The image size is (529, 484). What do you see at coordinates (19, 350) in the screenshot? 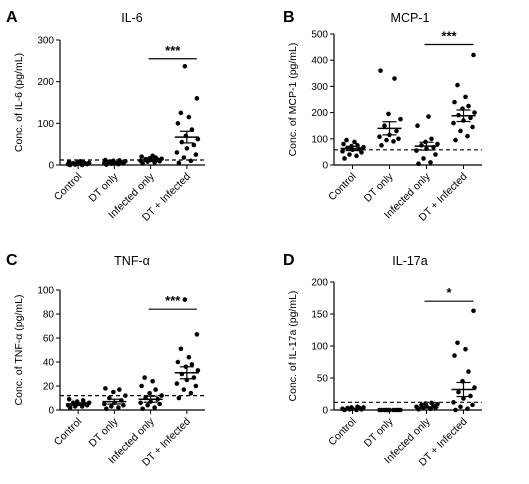
I see `y-axis-label: Conc. of TNF-α (pg/mL)` at bounding box center [19, 350].